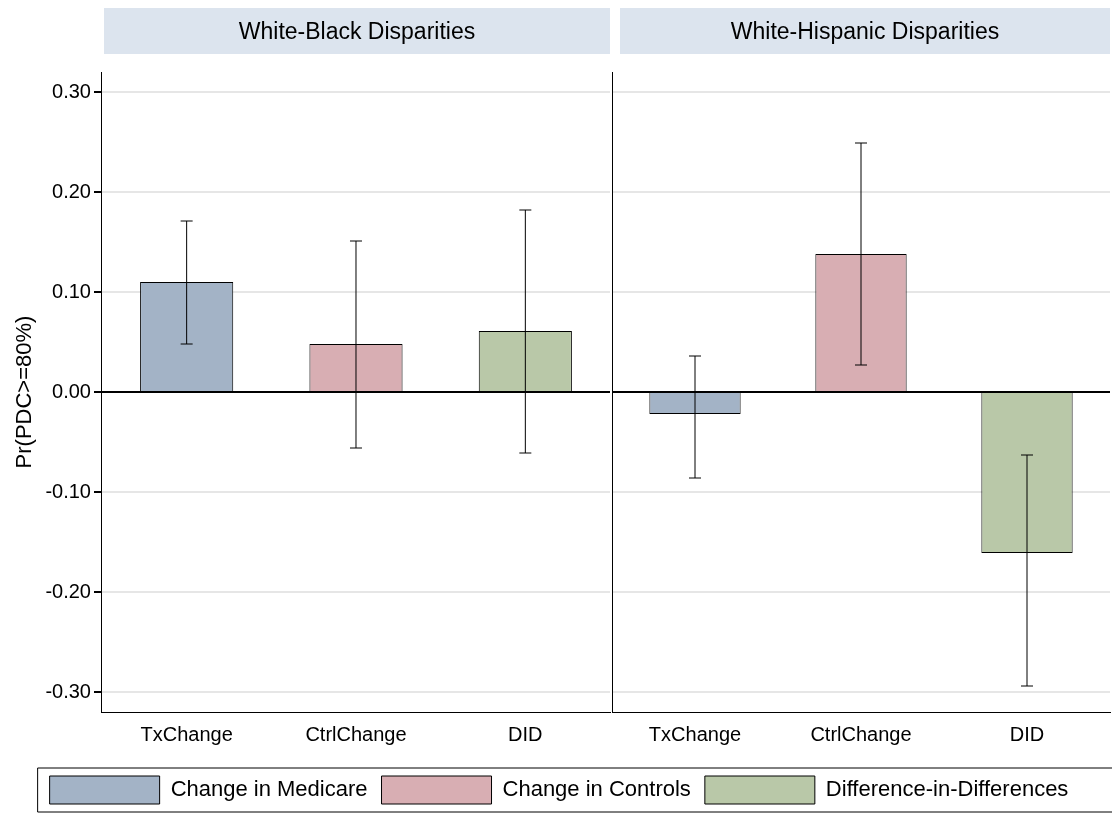 The height and width of the screenshot is (818, 1120). I want to click on y-tick-label: -0.20, so click(68, 590).